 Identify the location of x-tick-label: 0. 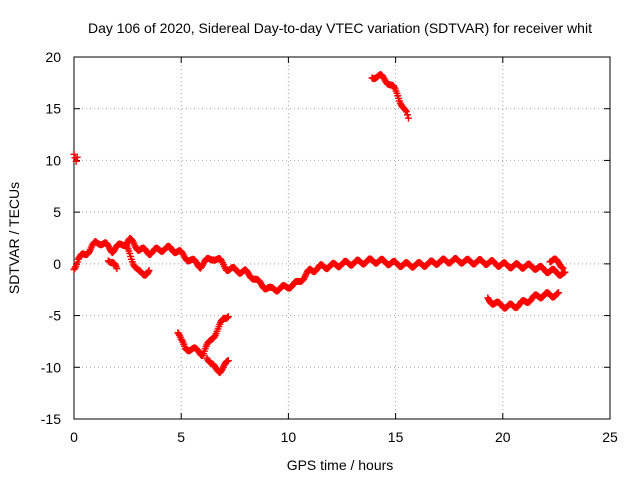
(74, 437).